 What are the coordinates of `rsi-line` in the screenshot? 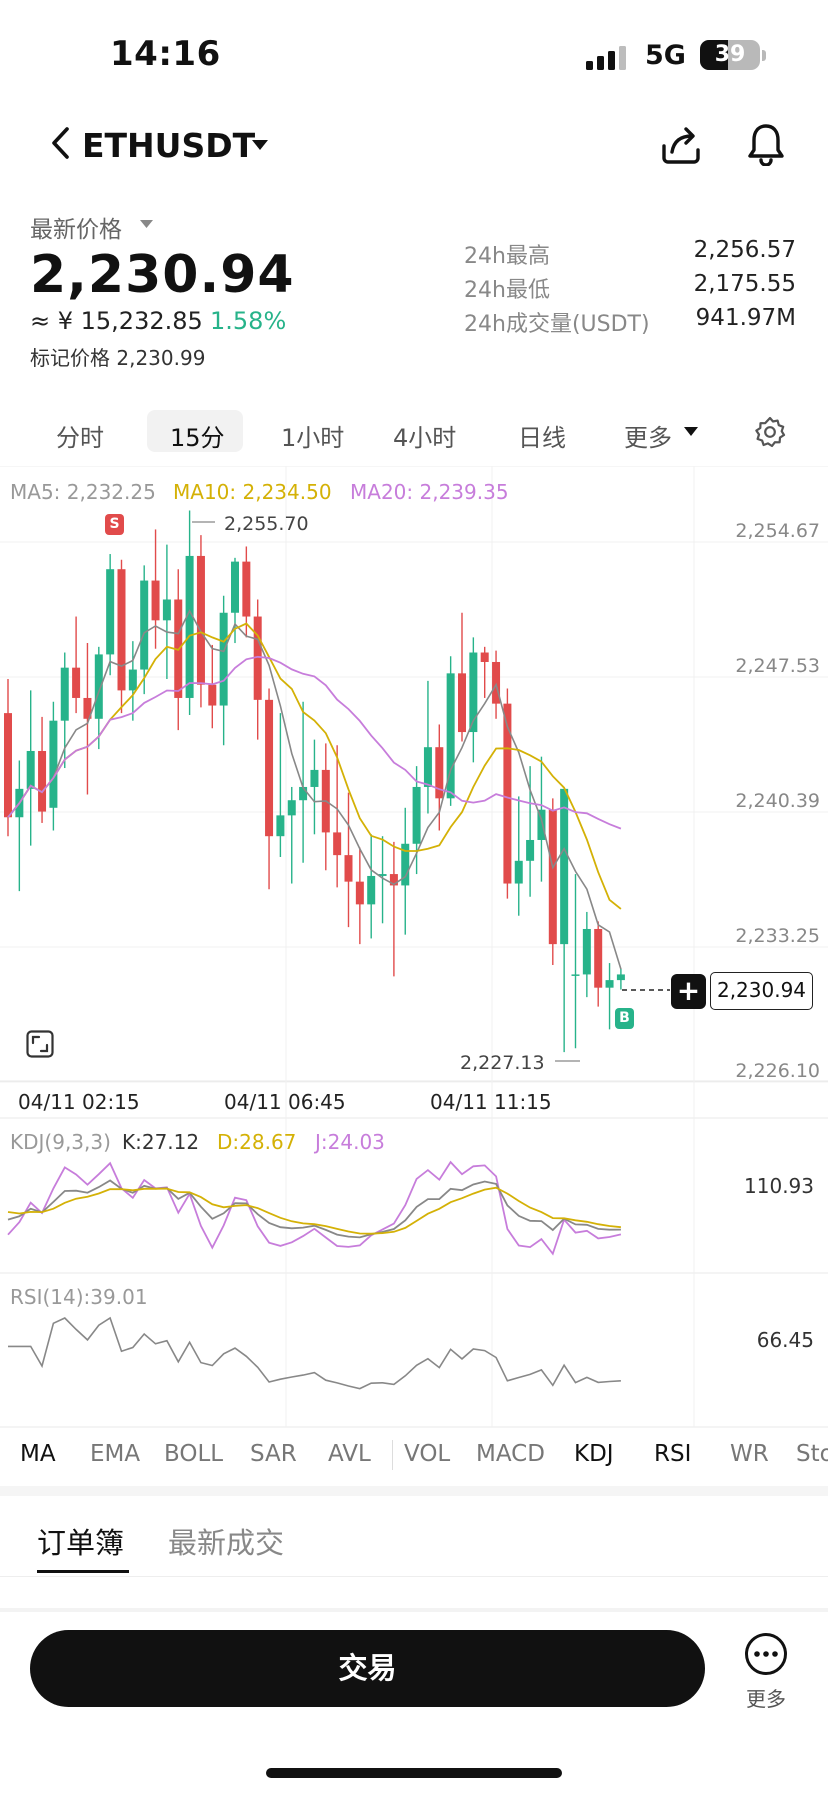 It's located at (314, 1353).